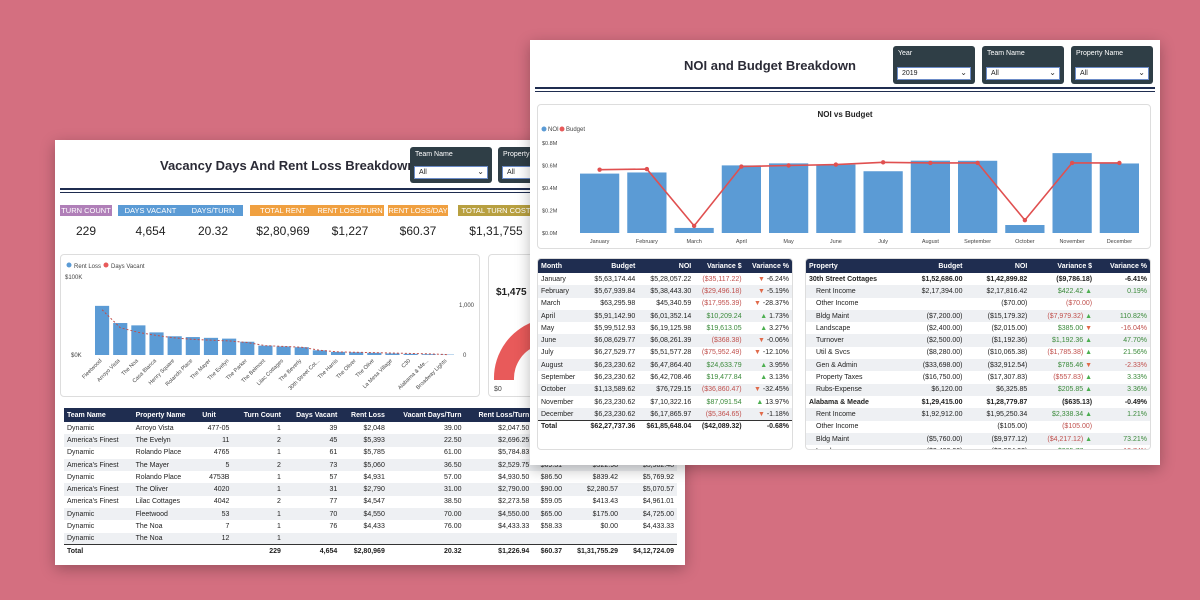  Describe the element at coordinates (575, 130) in the screenshot. I see `legend-budget: Budget` at that location.